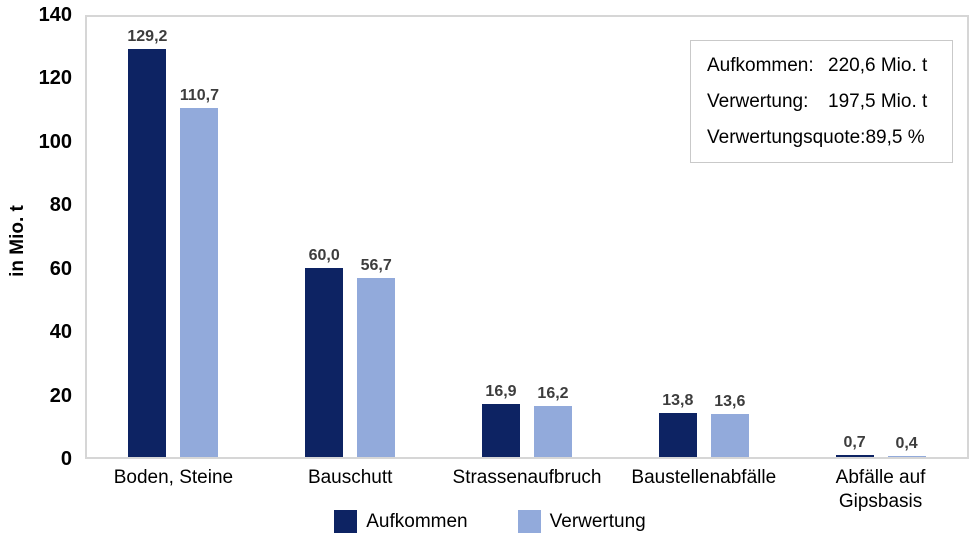 The height and width of the screenshot is (544, 980). I want to click on y-tick-label: 40, so click(60, 332).